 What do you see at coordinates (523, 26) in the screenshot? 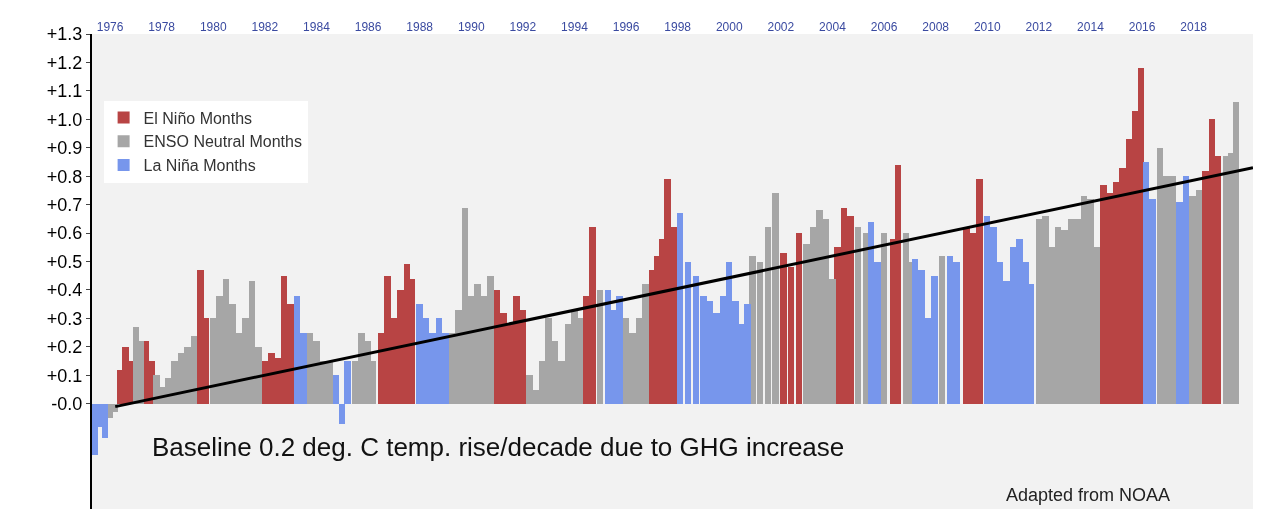
I see `x-tick-label: 1992` at bounding box center [523, 26].